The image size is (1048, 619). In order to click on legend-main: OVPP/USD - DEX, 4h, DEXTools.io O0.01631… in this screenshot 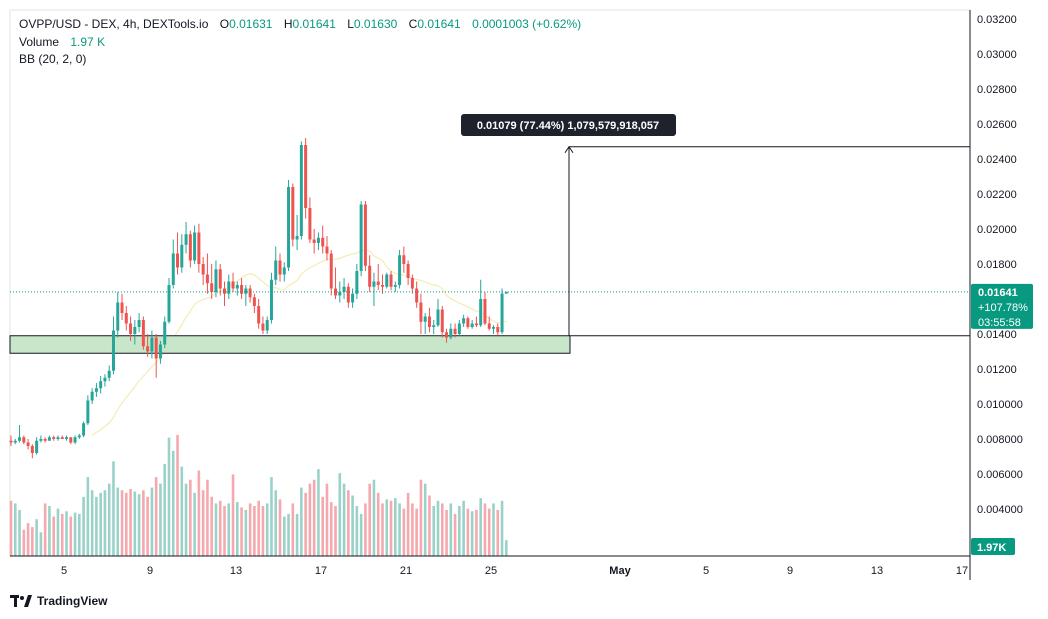, I will do `click(300, 24)`.